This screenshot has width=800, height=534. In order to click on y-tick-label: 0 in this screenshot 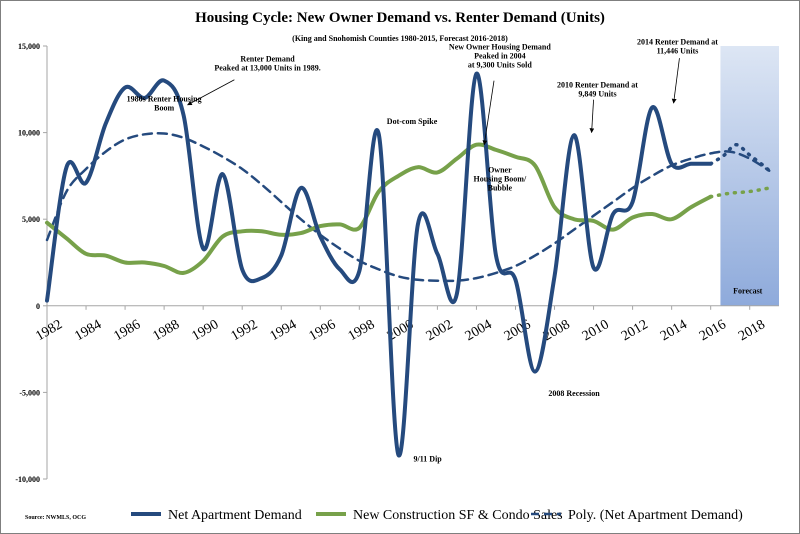, I will do `click(38, 306)`.